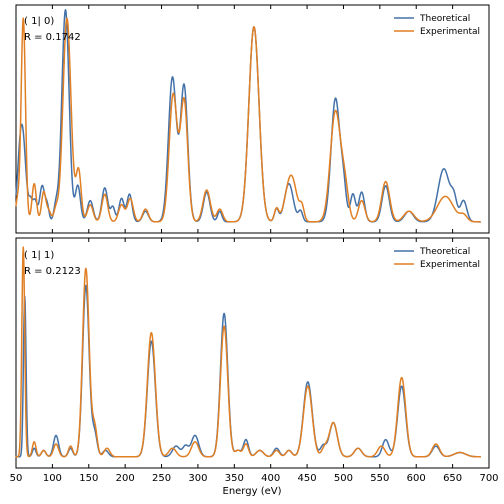 The height and width of the screenshot is (504, 504). I want to click on panel-bottom-index: ( 1| 1), so click(39, 255).